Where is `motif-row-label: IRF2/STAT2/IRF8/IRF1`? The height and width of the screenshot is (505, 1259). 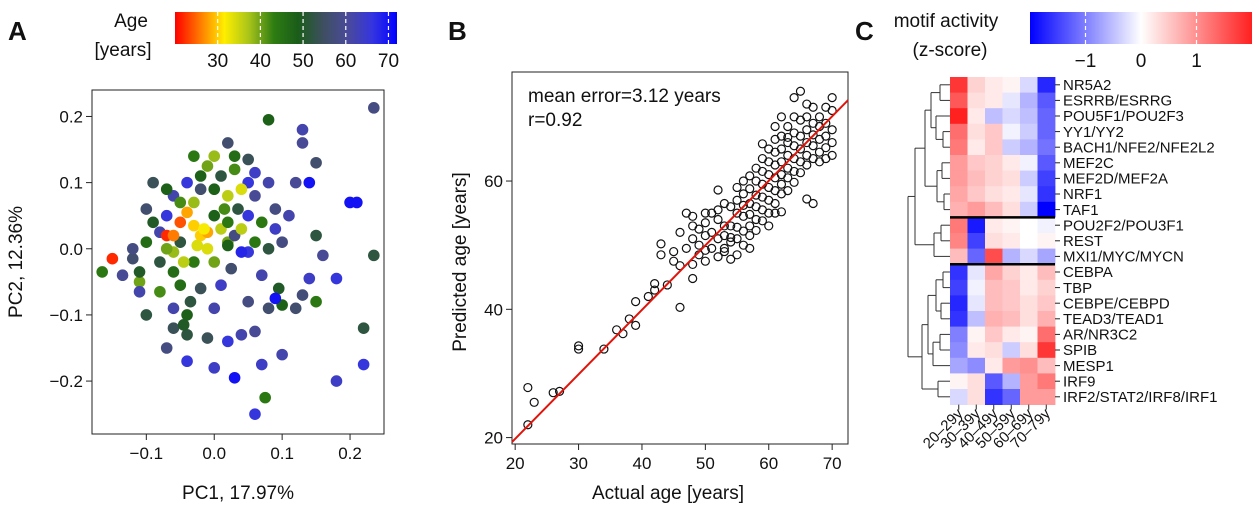
motif-row-label: IRF2/STAT2/IRF8/IRF1 is located at coordinates (1140, 397).